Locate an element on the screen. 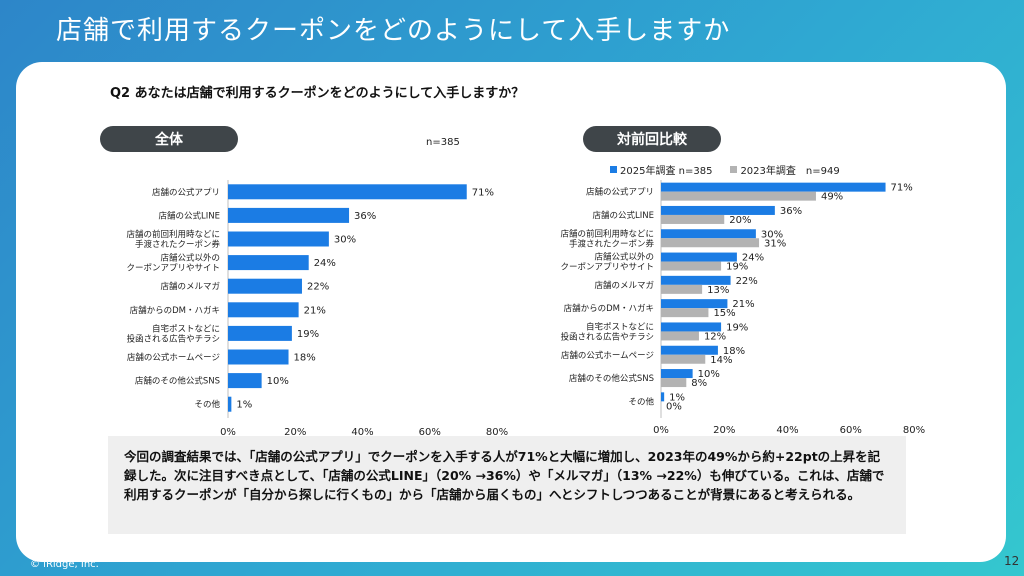 The image size is (1024, 576). overall-value-label: 21% is located at coordinates (315, 310).